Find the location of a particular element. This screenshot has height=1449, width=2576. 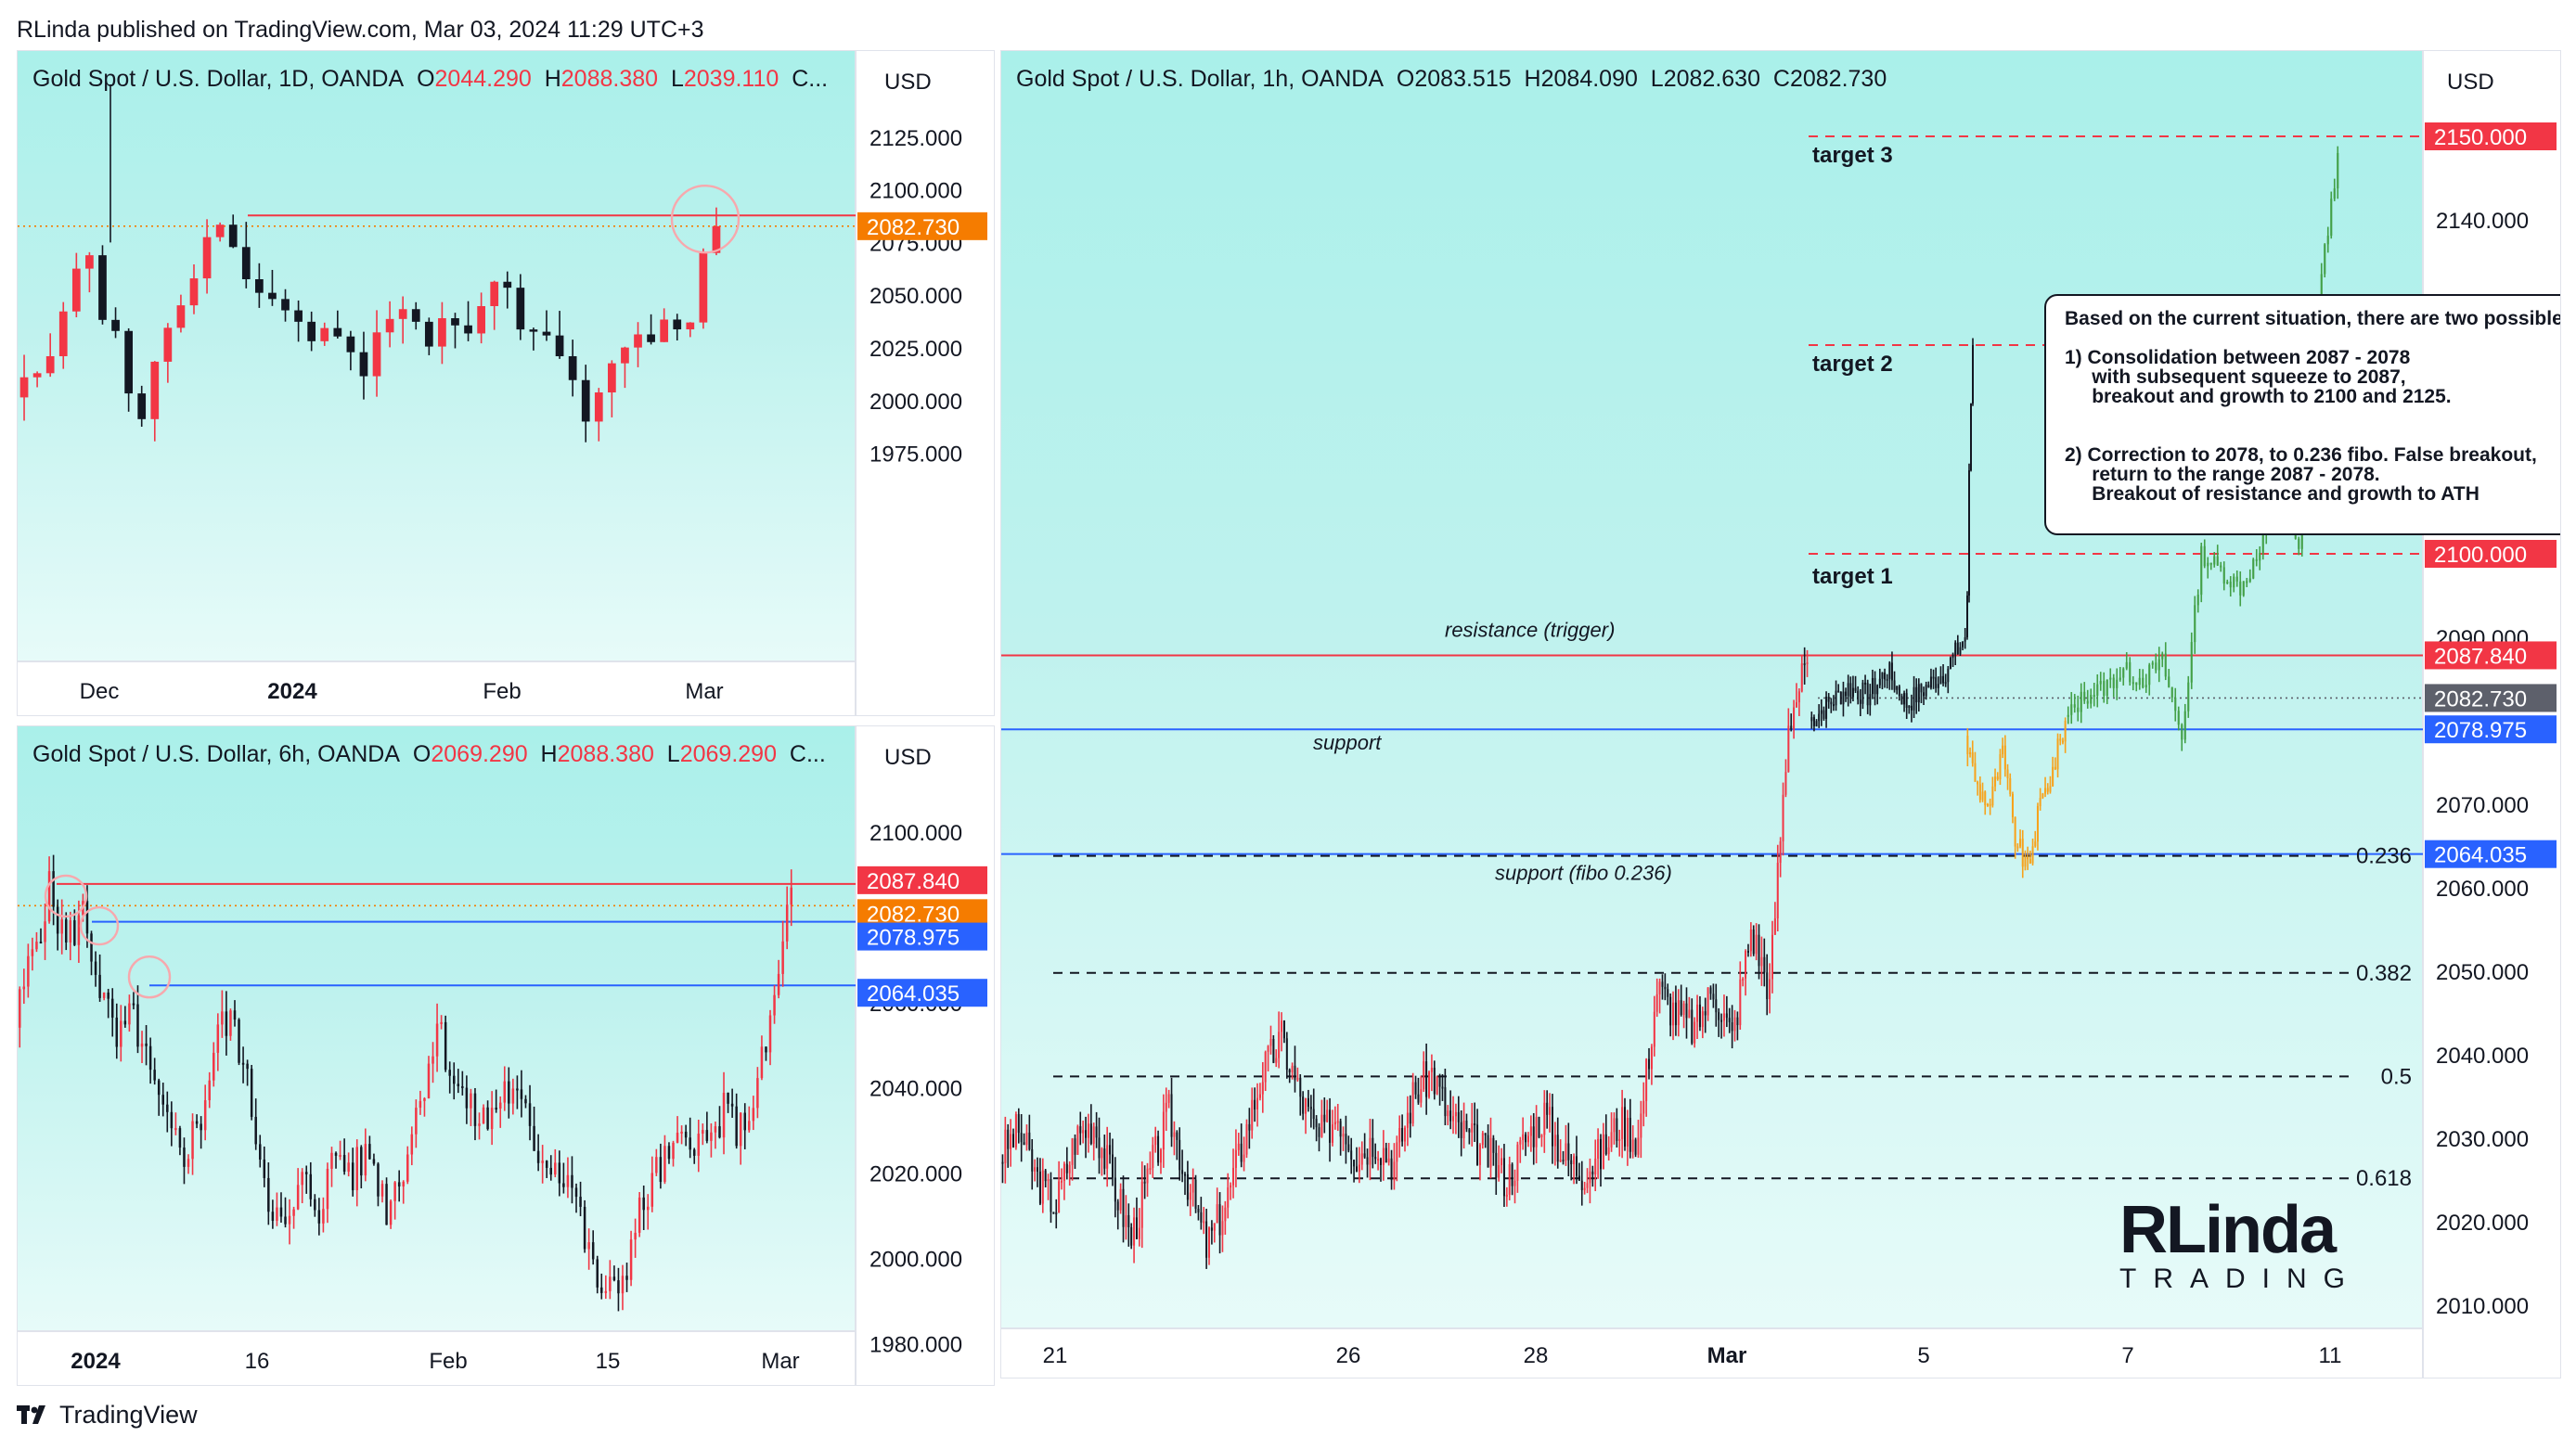

note-s2-c: Breakout of resistance and growth to ATH is located at coordinates (2286, 494).